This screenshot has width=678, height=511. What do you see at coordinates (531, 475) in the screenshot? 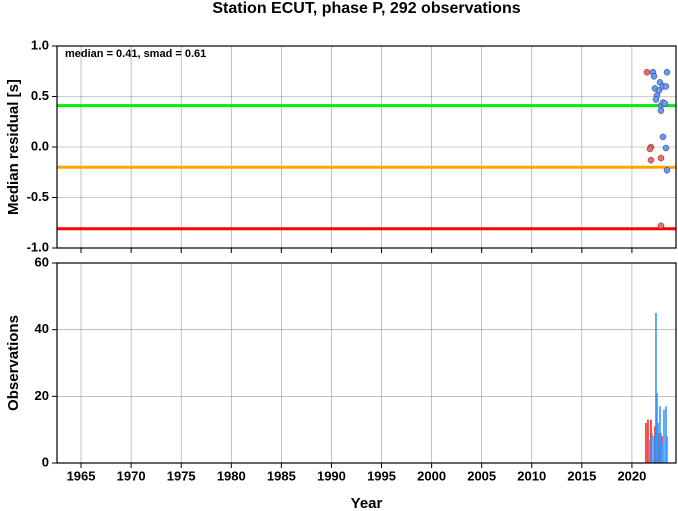
I see `x-tick-label: 2010` at bounding box center [531, 475].